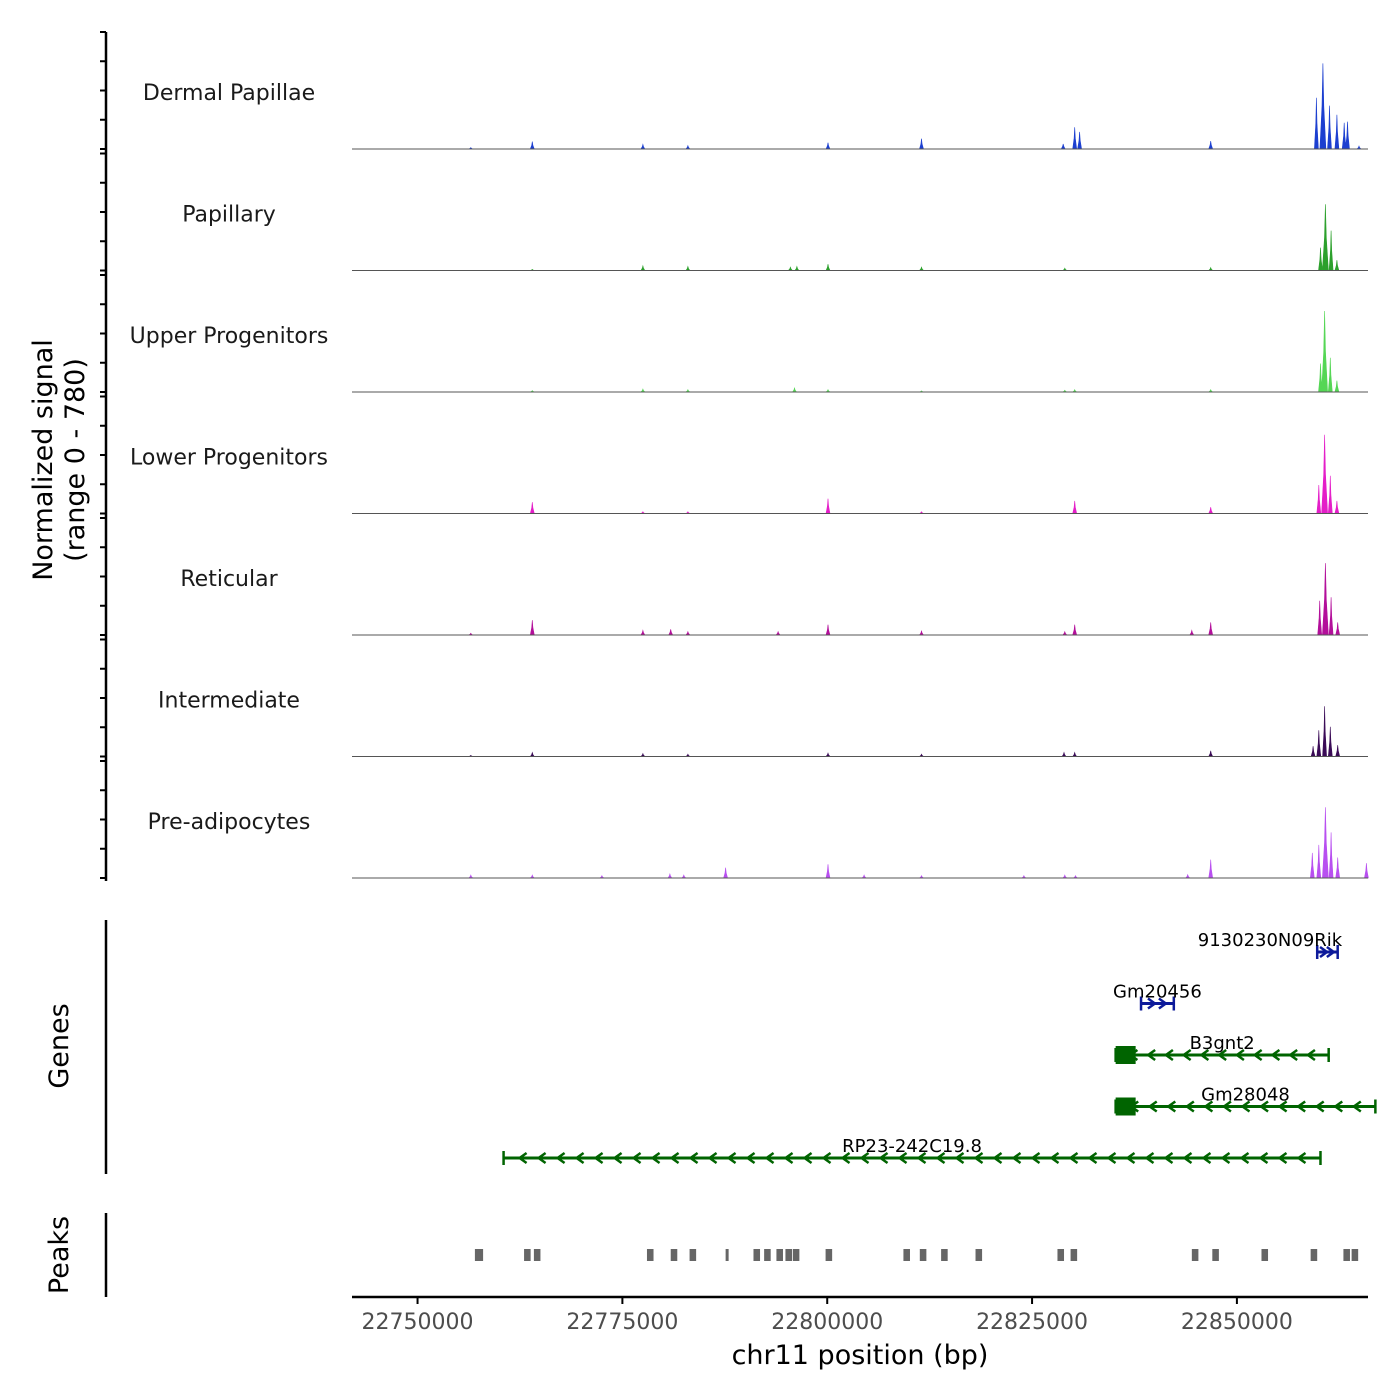  What do you see at coordinates (229, 93) in the screenshot?
I see `track-label: Dermal Papillae` at bounding box center [229, 93].